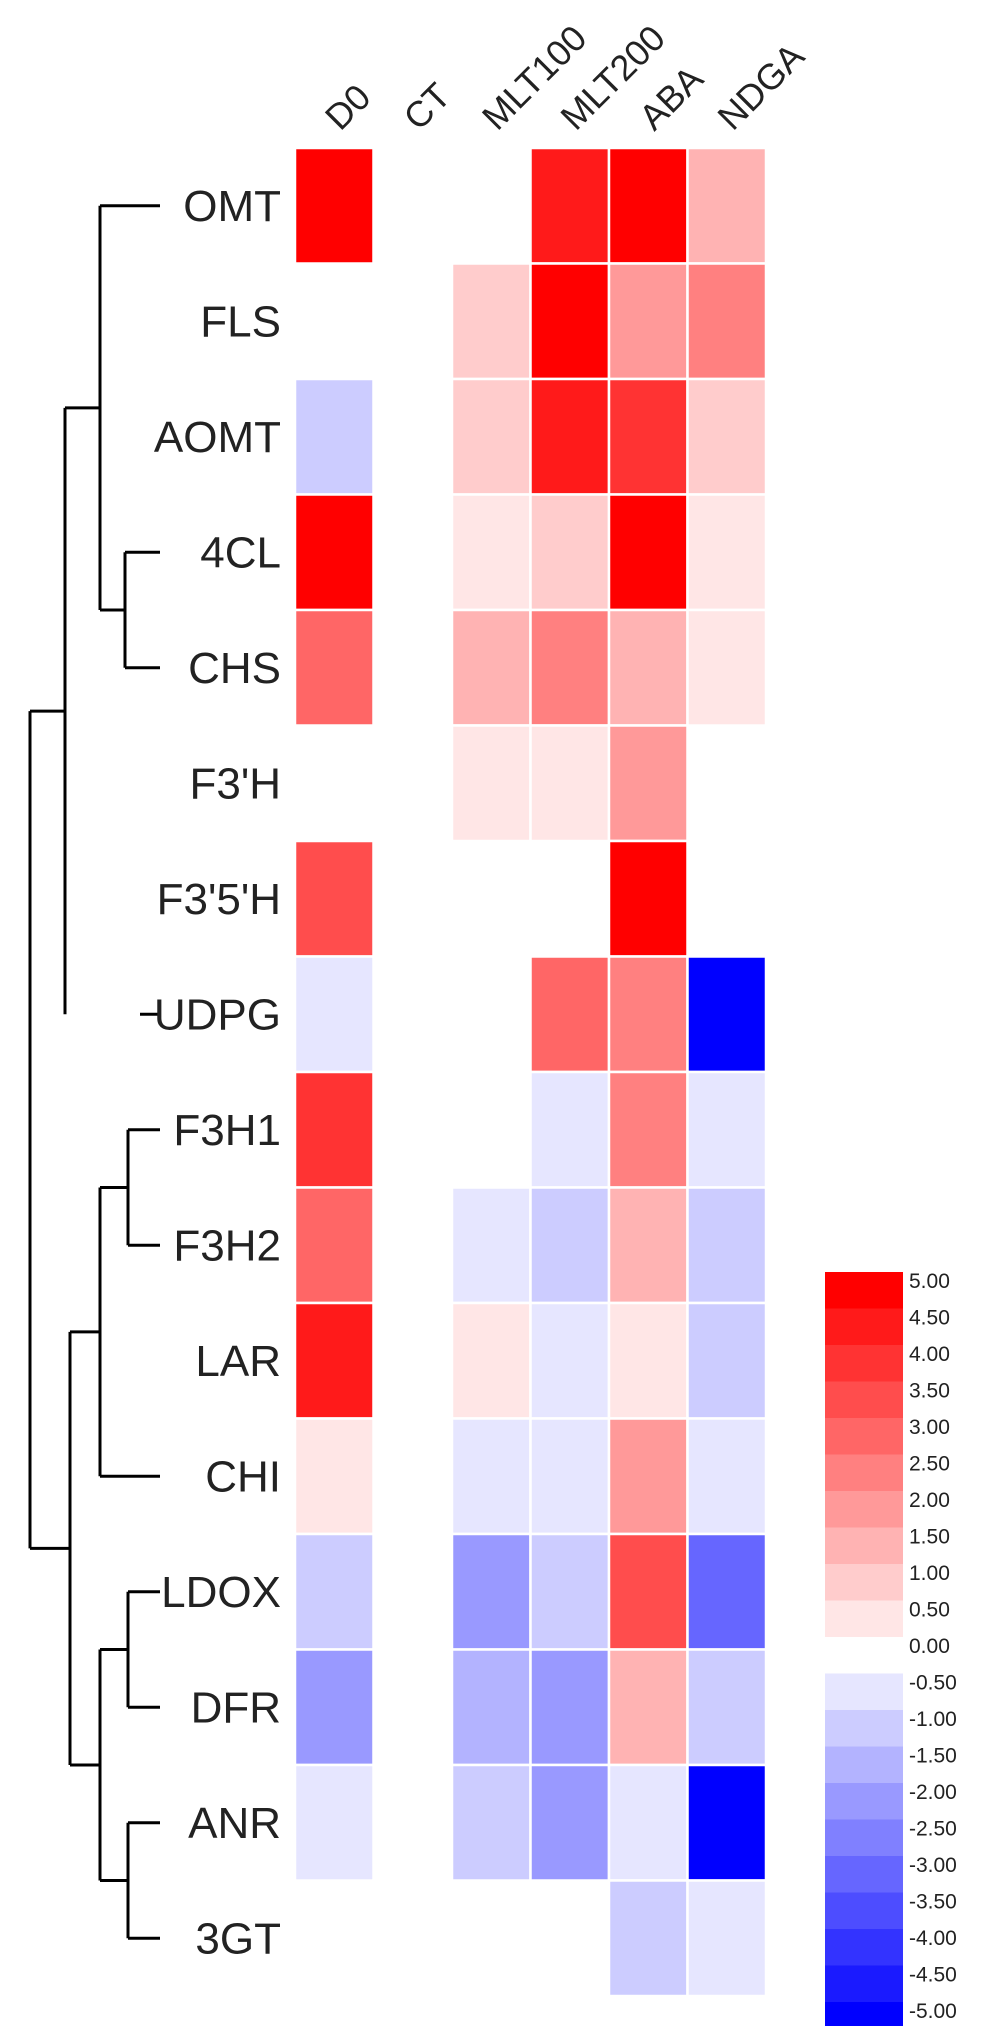  Describe the element at coordinates (727, 1245) in the screenshot. I see `heatmap-cell-F3H2-NDGA` at that location.